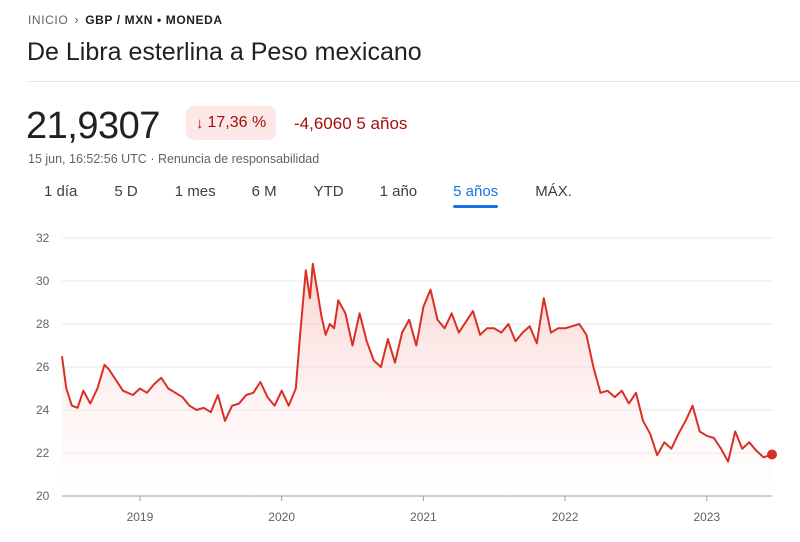 The image size is (800, 542). I want to click on breadcrumb-current: GBP / MXN • MONEDA, so click(154, 19).